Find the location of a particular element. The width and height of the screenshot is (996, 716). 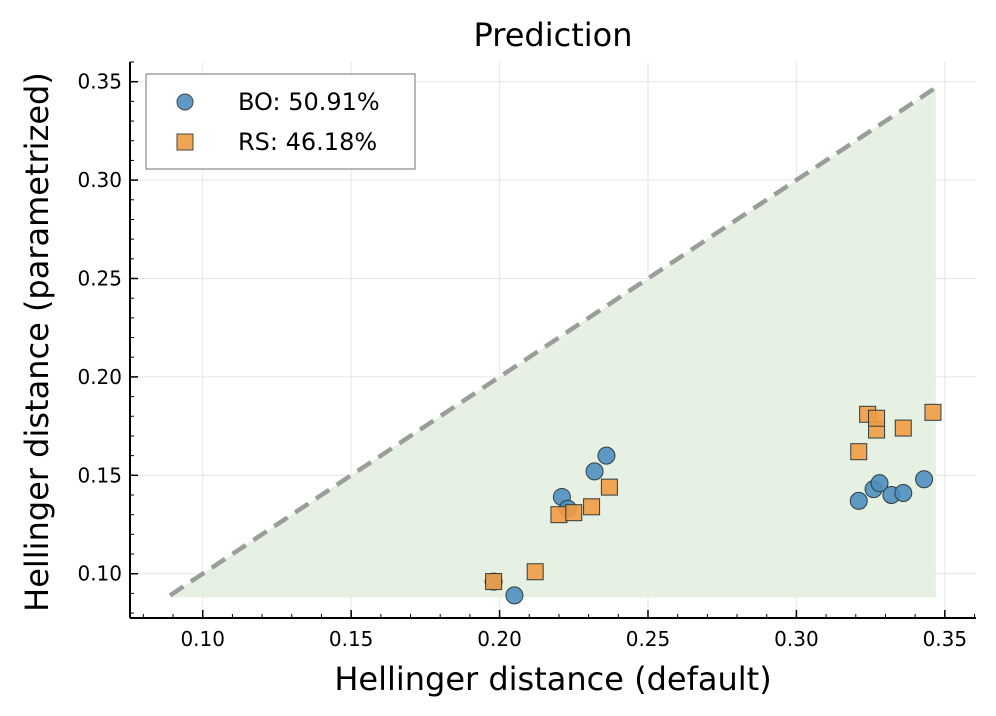

x-tick-label: 0.15 is located at coordinates (351, 639).